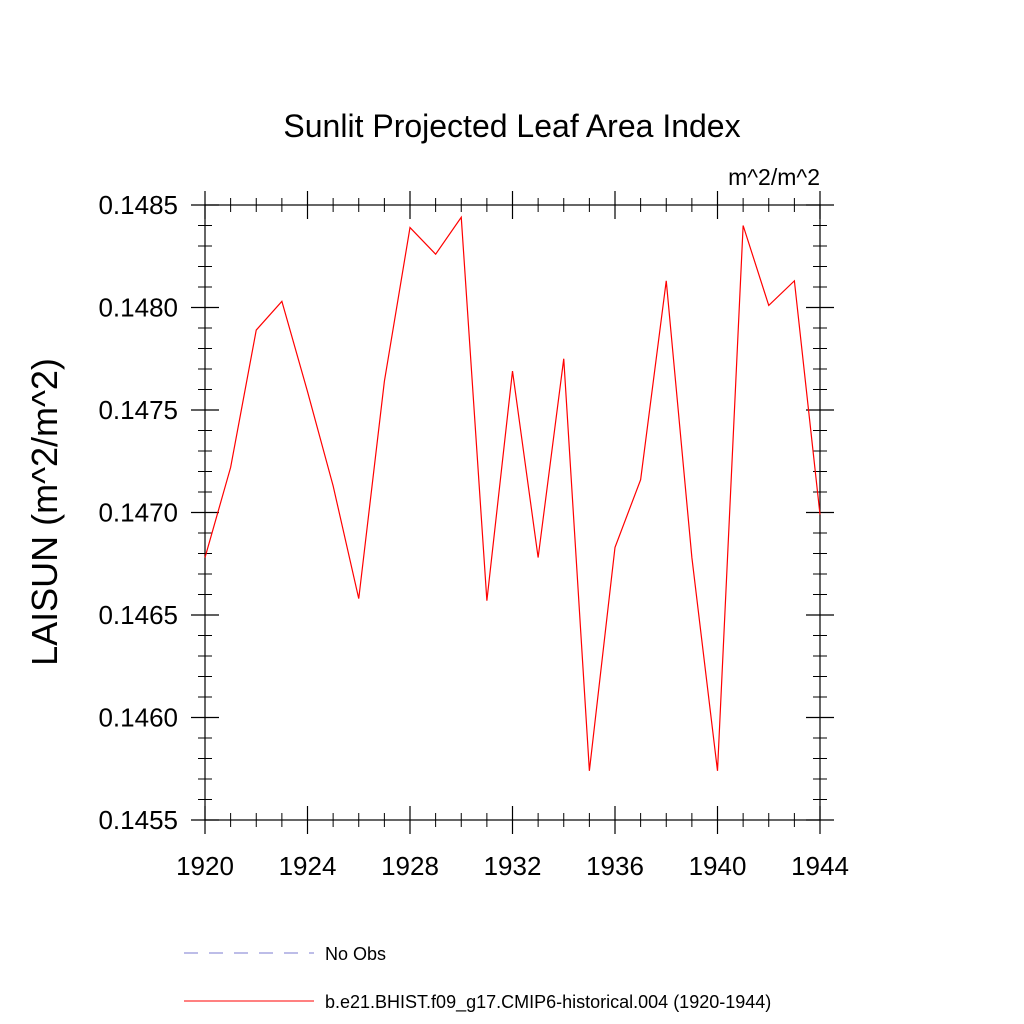  What do you see at coordinates (615, 866) in the screenshot?
I see `x-tick-label: 1936` at bounding box center [615, 866].